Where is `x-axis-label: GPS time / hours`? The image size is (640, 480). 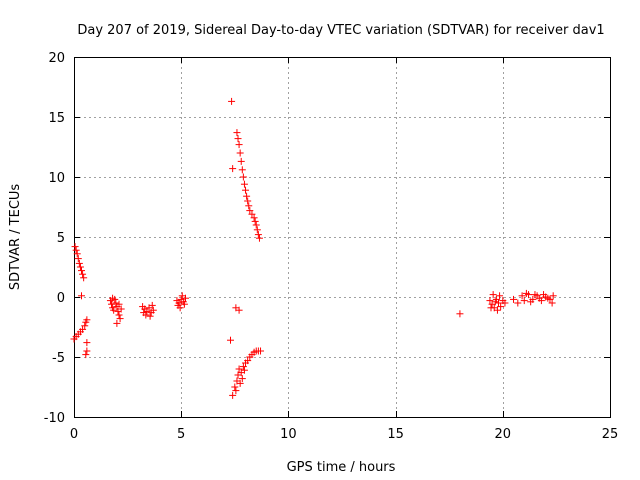 x-axis-label: GPS time / hours is located at coordinates (341, 467).